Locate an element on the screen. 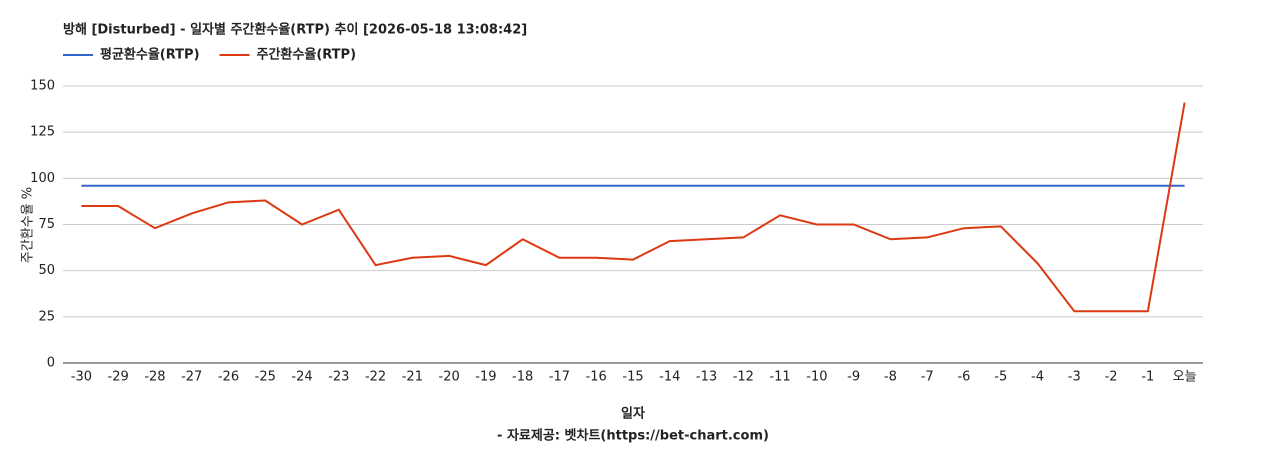 This screenshot has height=454, width=1268. x-tick-label: -7 is located at coordinates (927, 377).